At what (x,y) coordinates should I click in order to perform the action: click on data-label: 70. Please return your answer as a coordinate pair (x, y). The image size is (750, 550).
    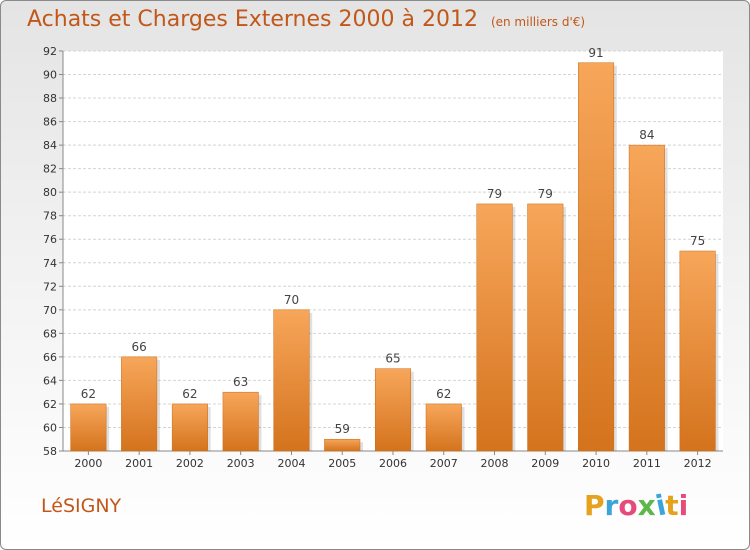
    Looking at the image, I should click on (291, 300).